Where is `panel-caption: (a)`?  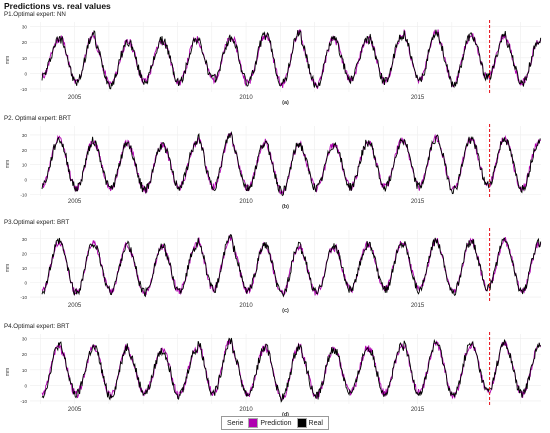
panel-caption: (a) is located at coordinates (285, 103).